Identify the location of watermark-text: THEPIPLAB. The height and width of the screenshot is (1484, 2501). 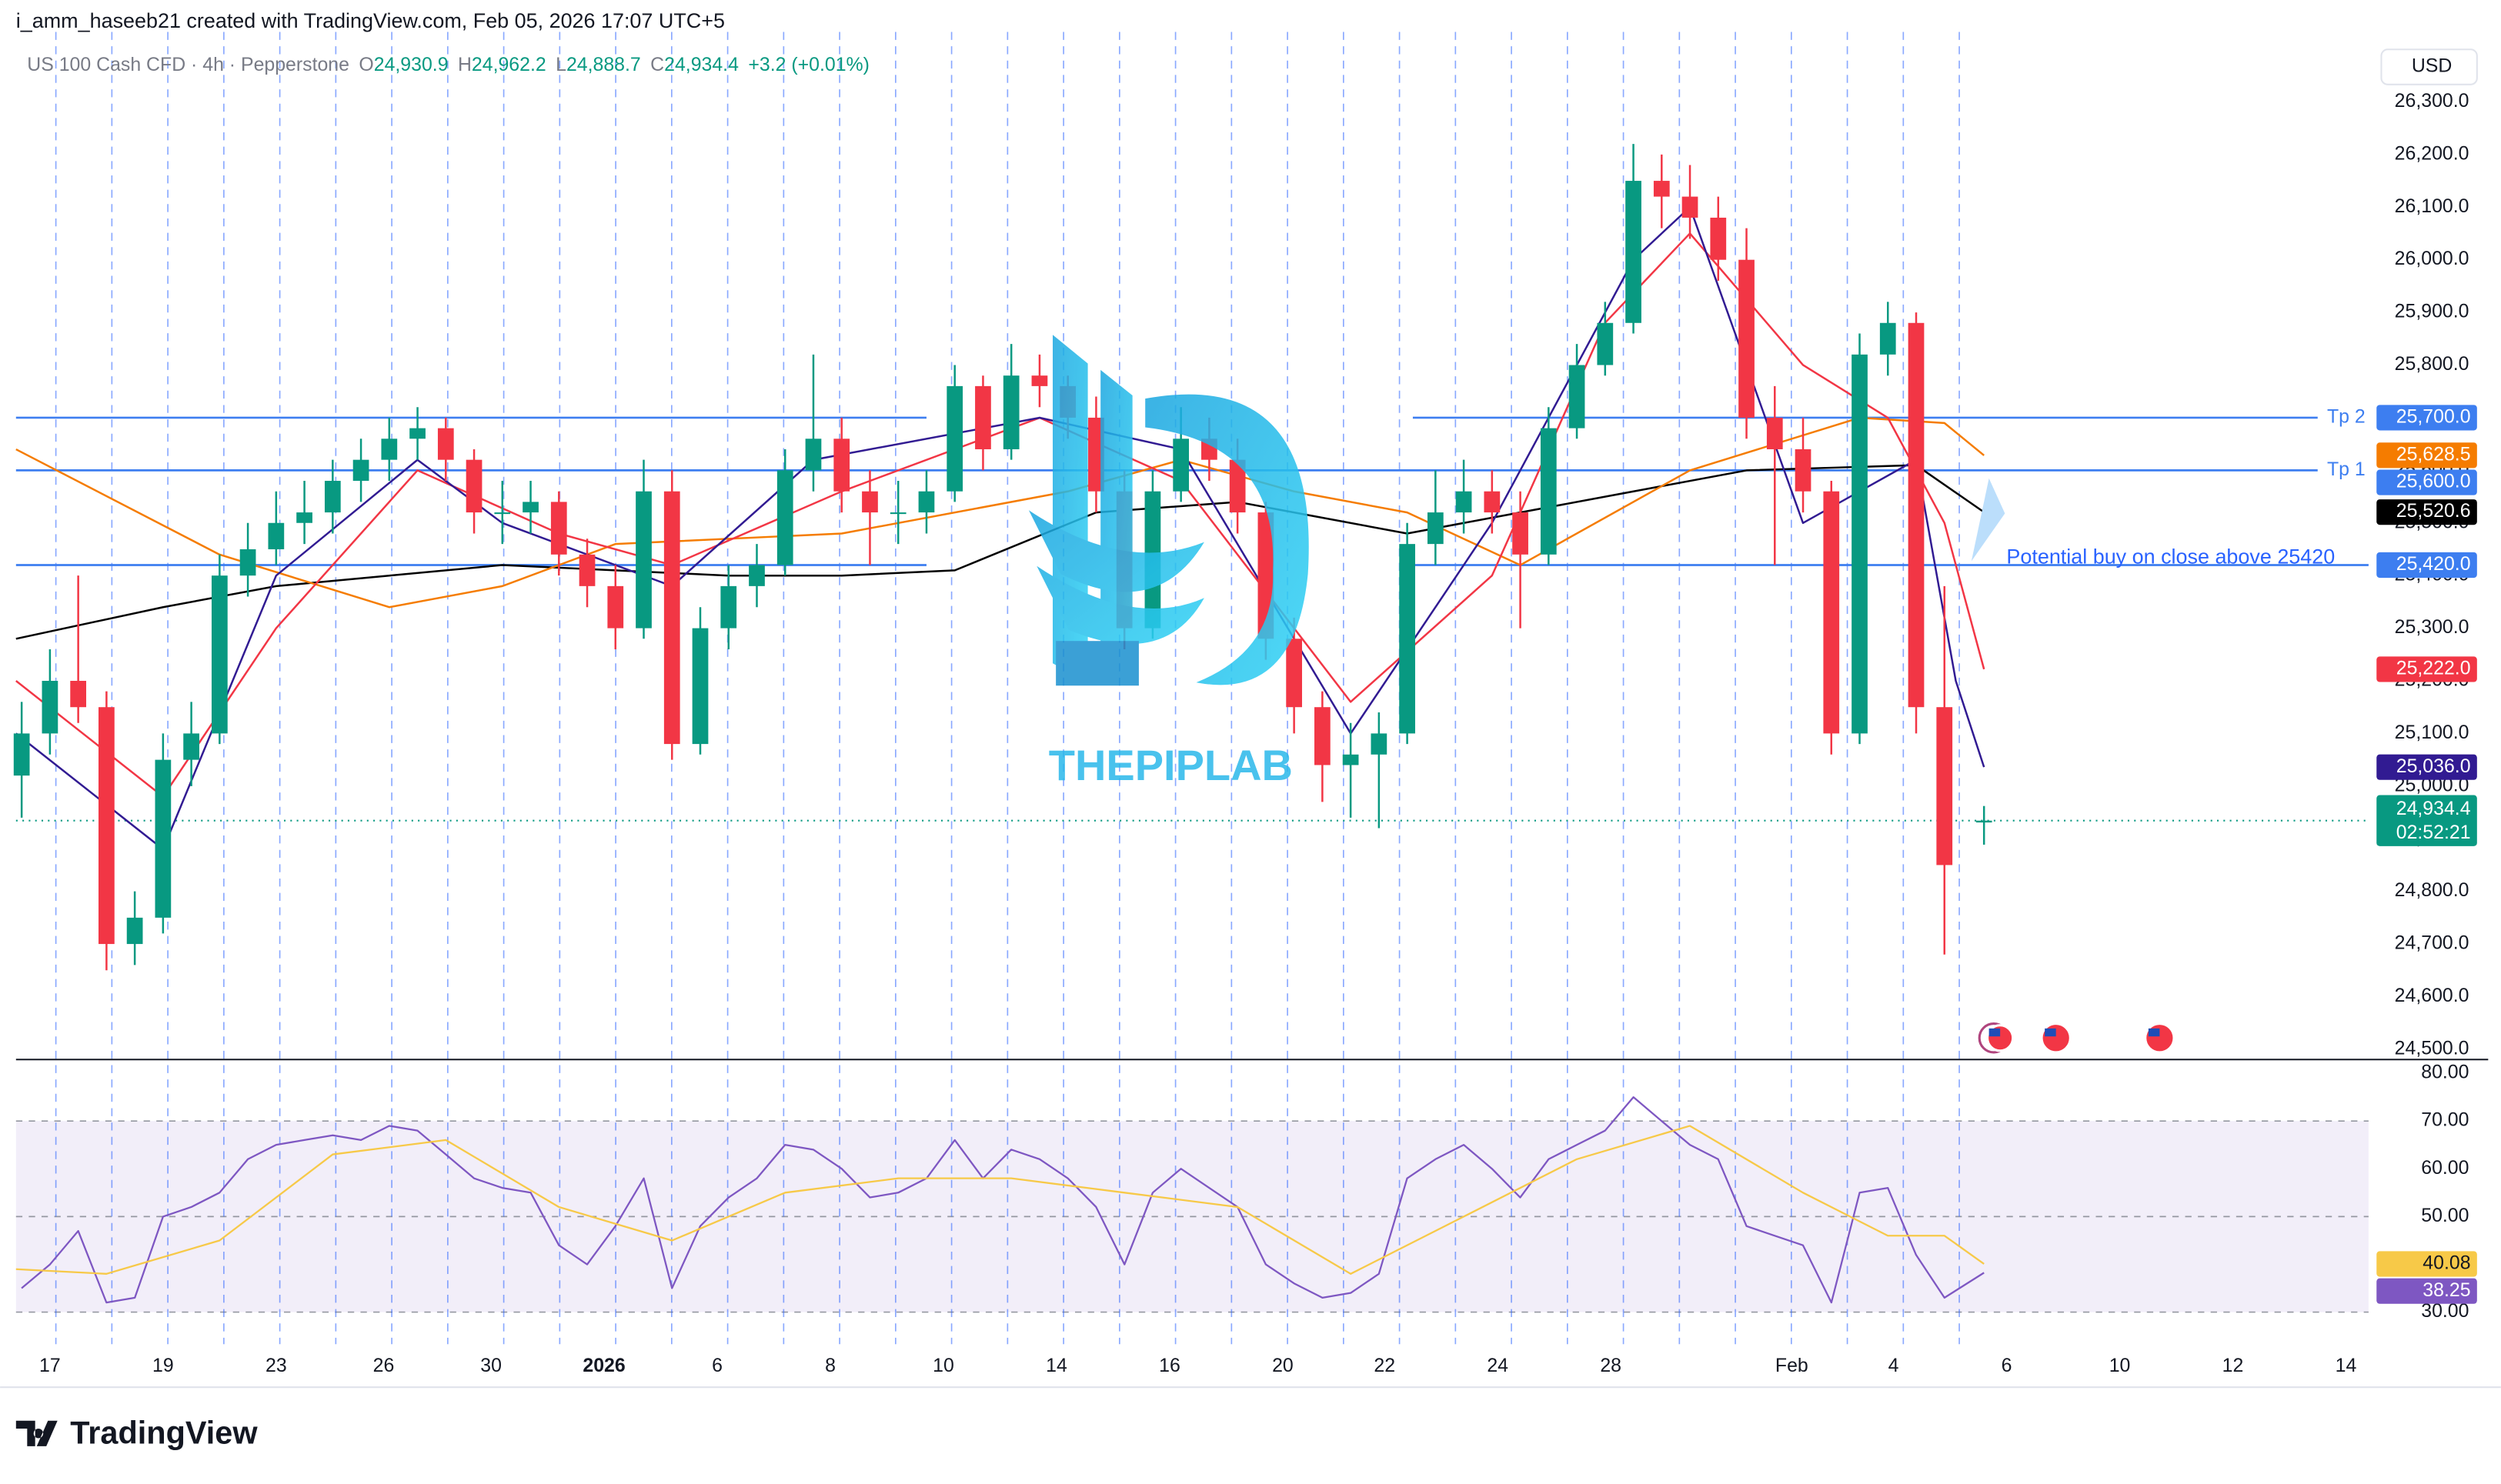
(1171, 765).